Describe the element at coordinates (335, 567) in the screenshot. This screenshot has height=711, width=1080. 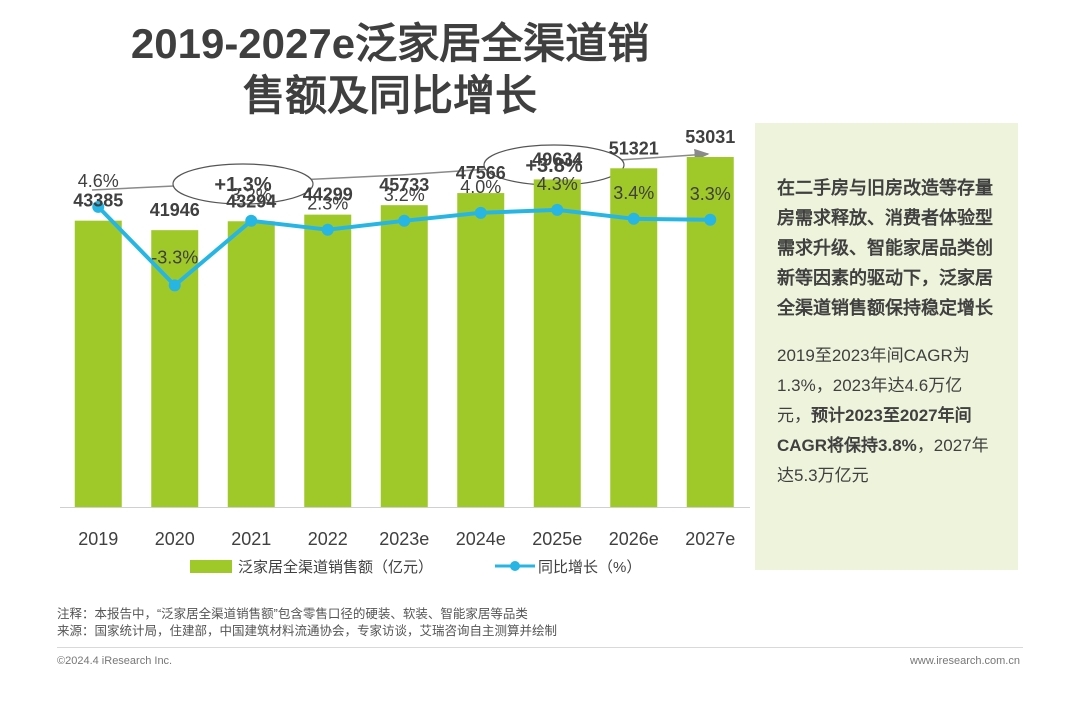
I see `legend-bar-label: 泛家居全渠道销售额（亿元）` at that location.